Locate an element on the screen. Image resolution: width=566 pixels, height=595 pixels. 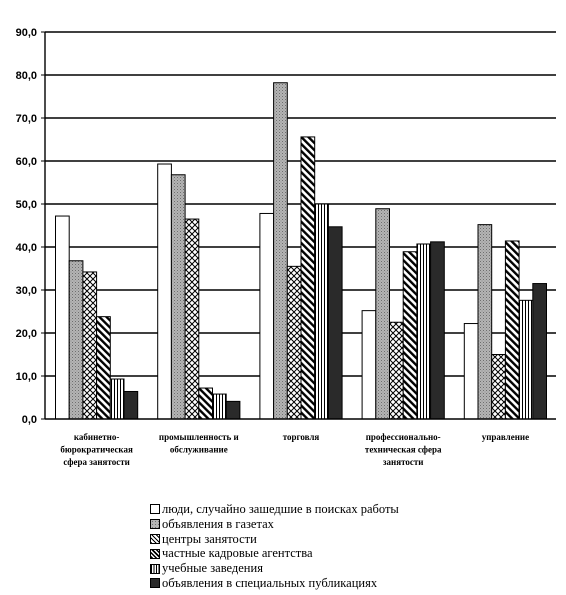
legend-item: объявления в специальных публикациях is located at coordinates (355, 583).